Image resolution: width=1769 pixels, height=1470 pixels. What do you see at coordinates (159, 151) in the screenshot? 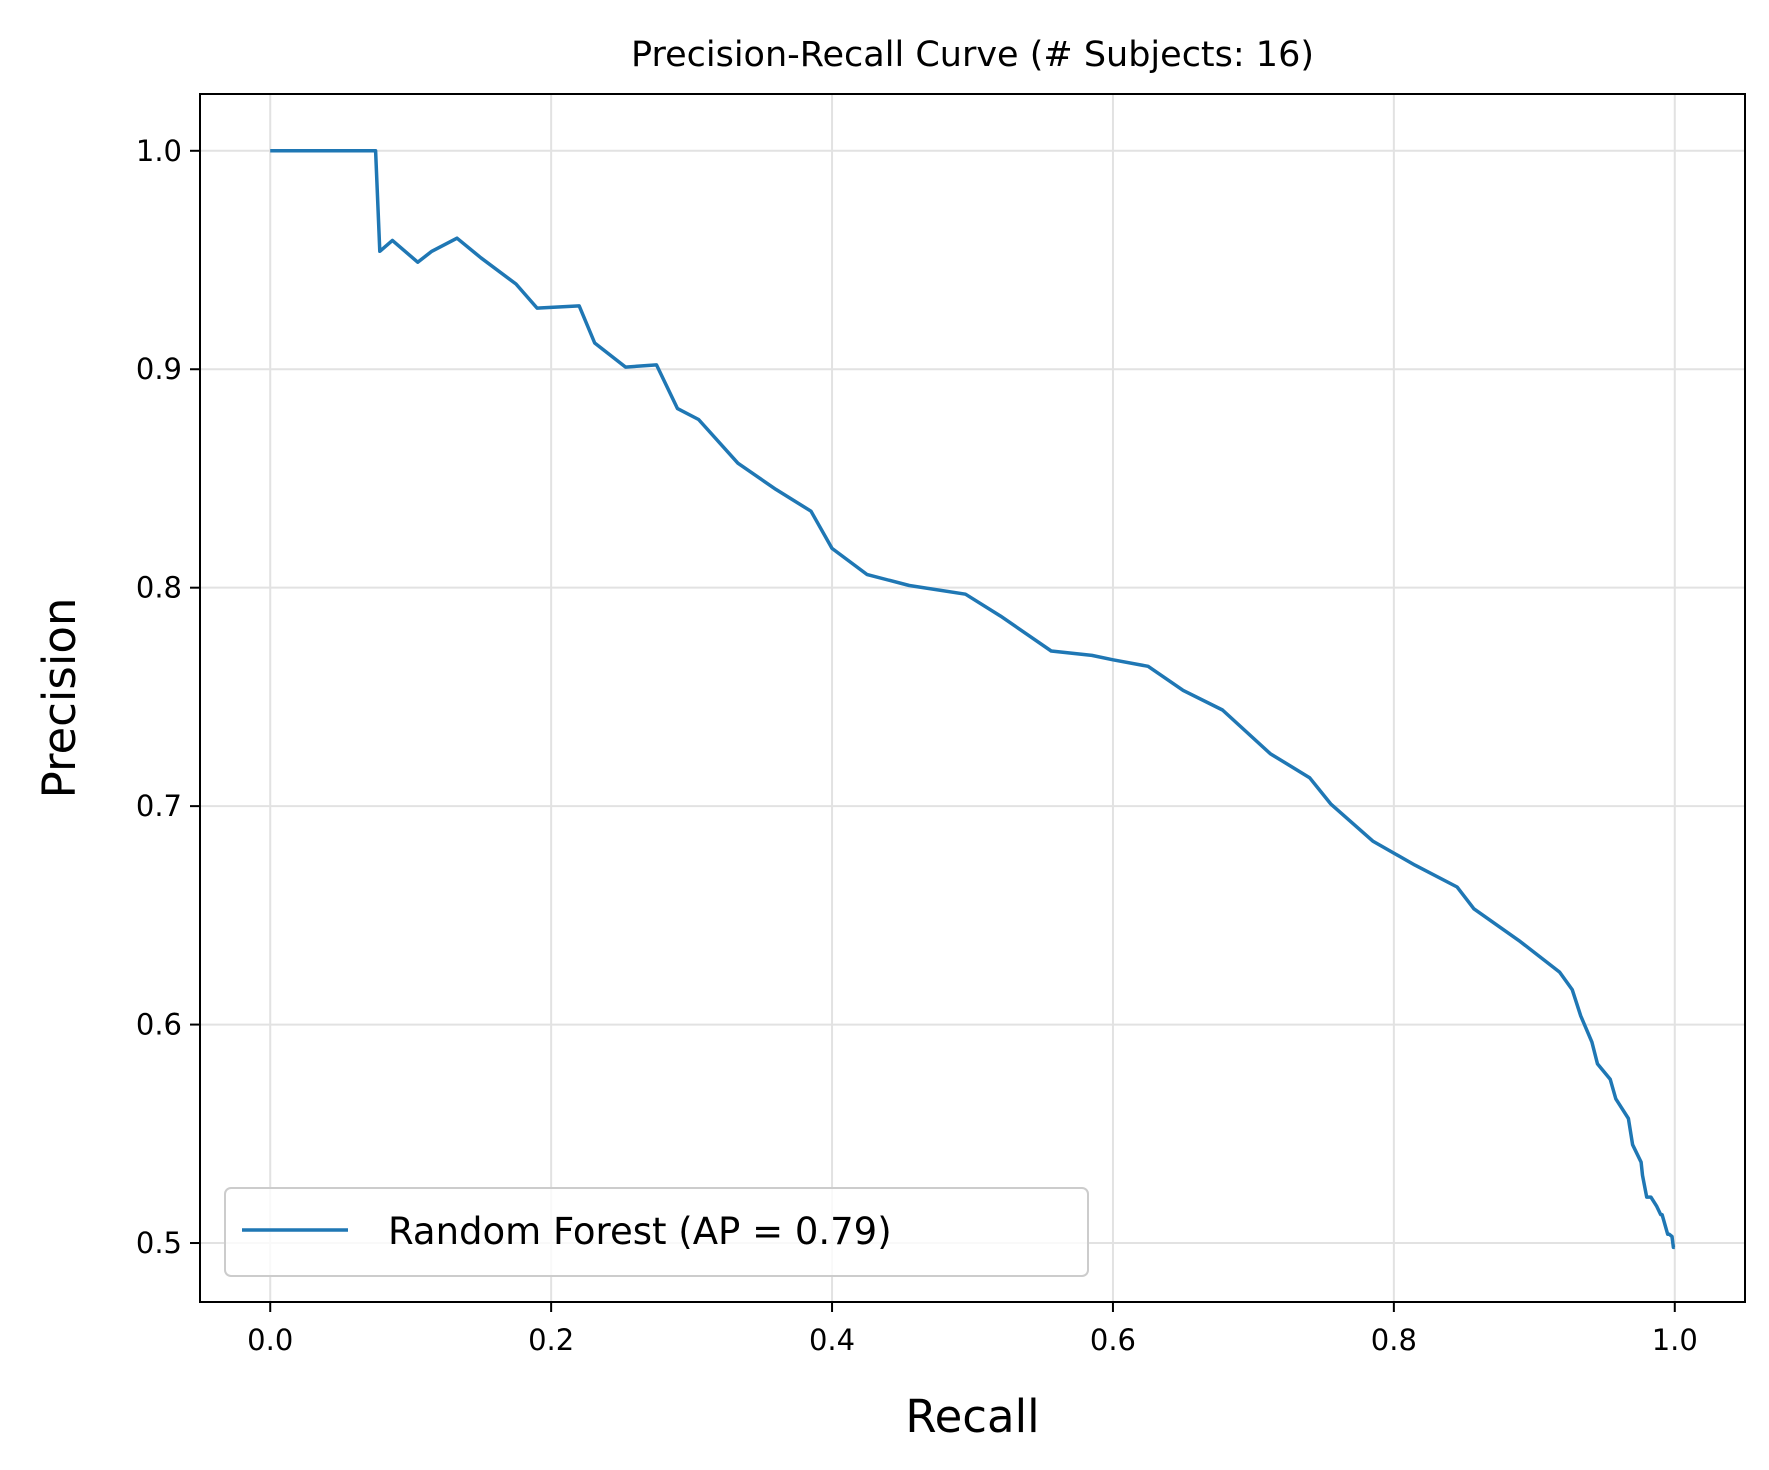
I see `y-tick-label: 1.0` at bounding box center [159, 151].